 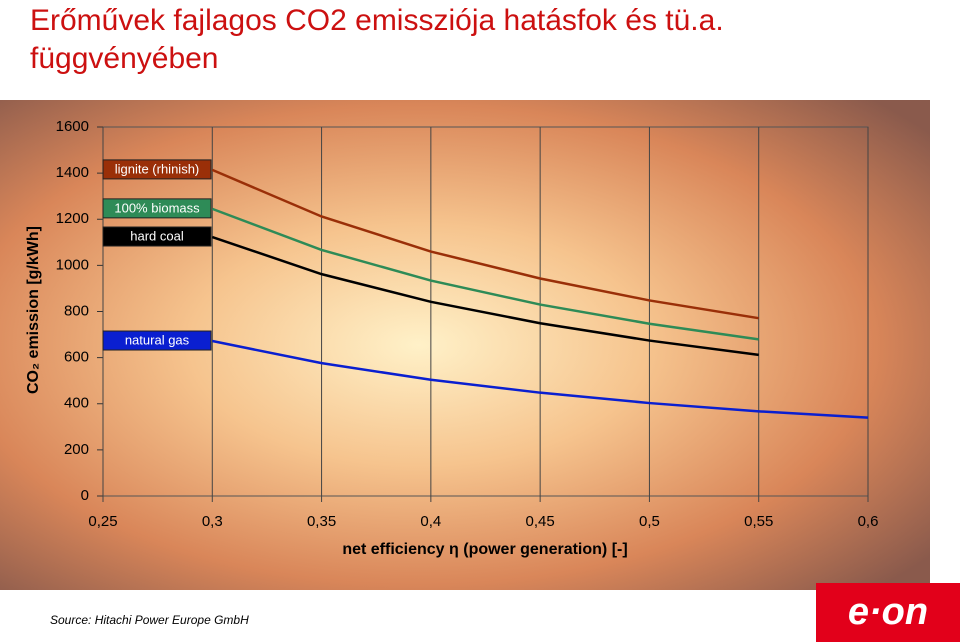 What do you see at coordinates (76, 403) in the screenshot?
I see `y-tick-label: 400` at bounding box center [76, 403].